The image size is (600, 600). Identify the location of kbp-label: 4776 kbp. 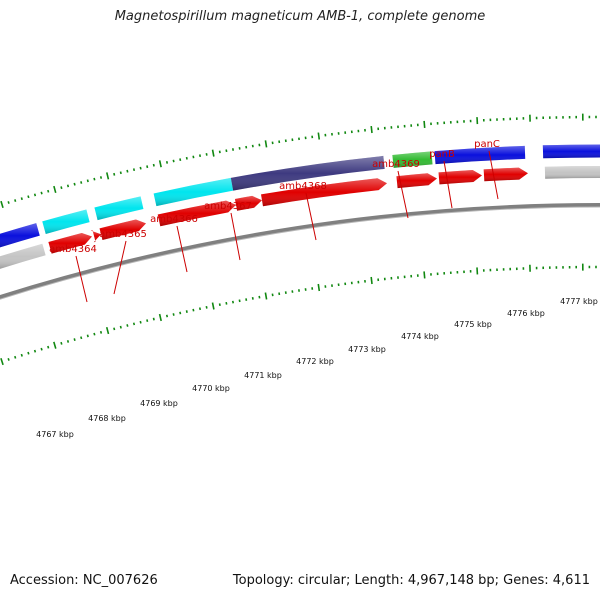
(526, 313).